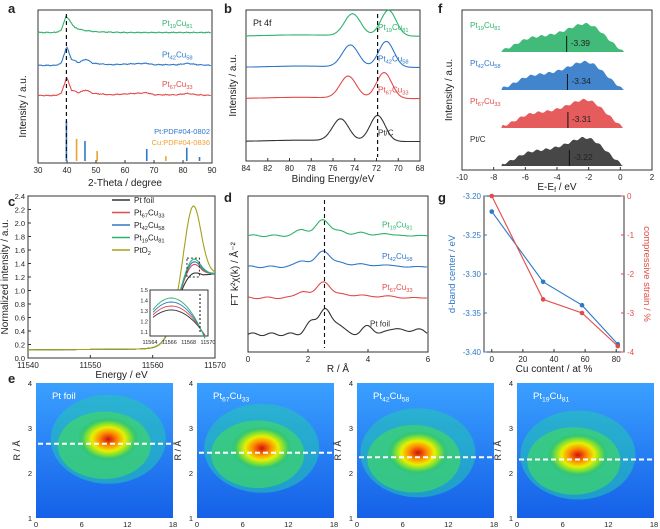  Describe the element at coordinates (517, 524) in the screenshot. I see `panel-e-xtick: 0` at that location.